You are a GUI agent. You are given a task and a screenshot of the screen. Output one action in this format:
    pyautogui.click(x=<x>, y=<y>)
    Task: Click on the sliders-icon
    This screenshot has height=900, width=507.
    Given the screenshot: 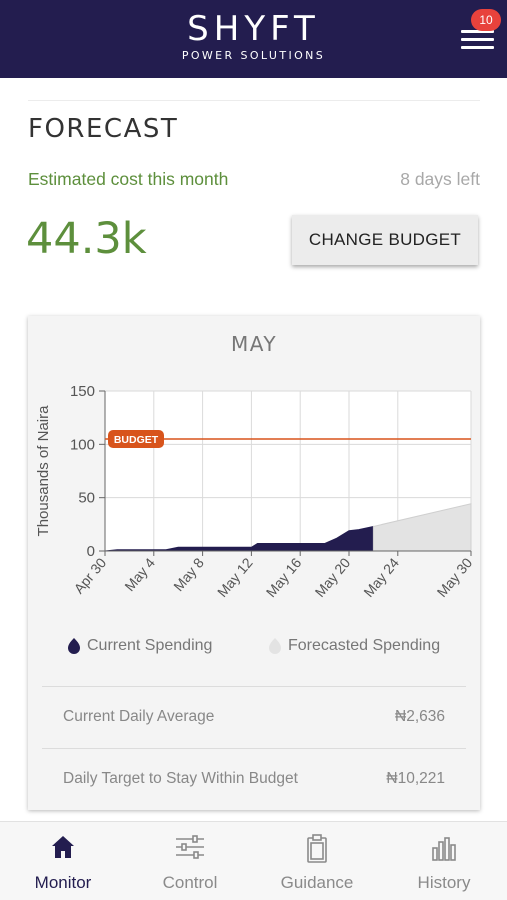 What is the action you would take?
    pyautogui.click(x=190, y=847)
    